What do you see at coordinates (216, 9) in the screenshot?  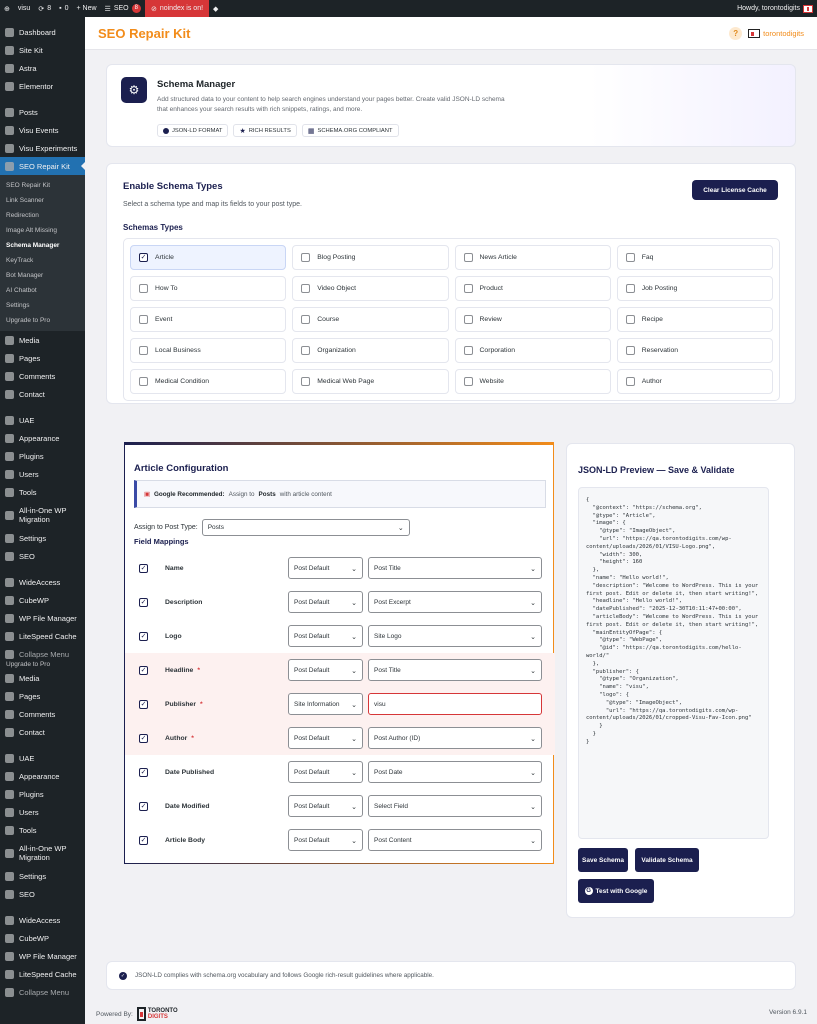 I see `diamond-icon: ◆` at bounding box center [216, 9].